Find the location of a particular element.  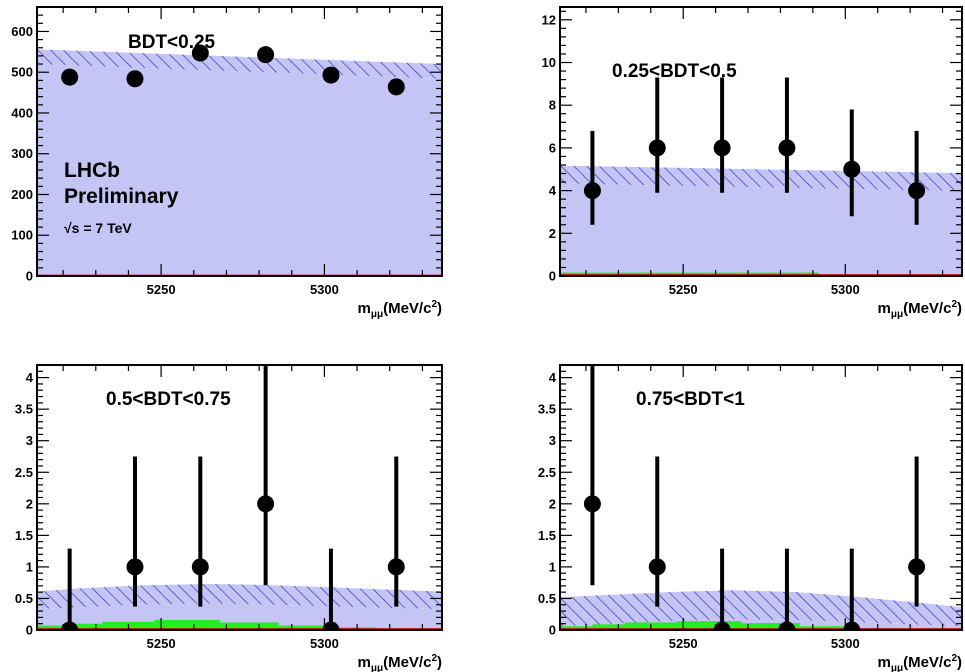

y-tick-label: 6 is located at coordinates (552, 147).